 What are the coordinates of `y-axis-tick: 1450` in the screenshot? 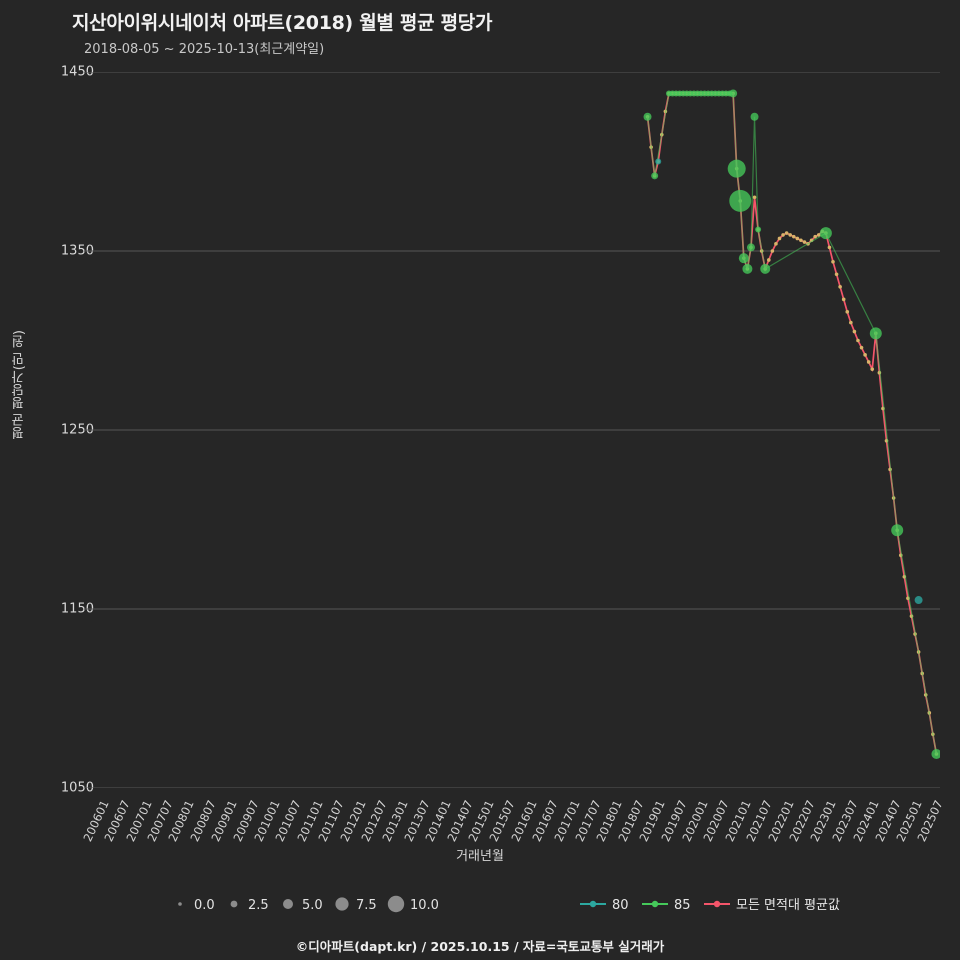 It's located at (77, 72).